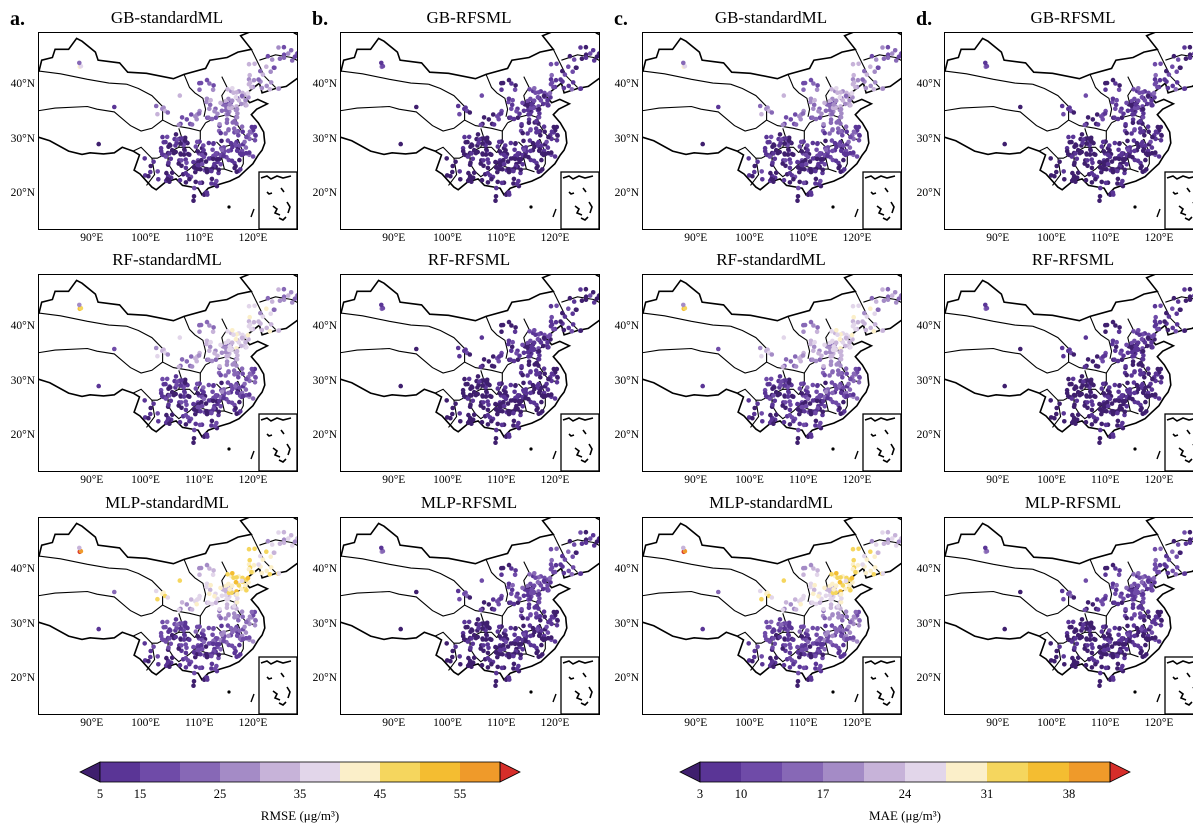 The image size is (1193, 826). I want to click on colorbar-mae, so click(905, 772).